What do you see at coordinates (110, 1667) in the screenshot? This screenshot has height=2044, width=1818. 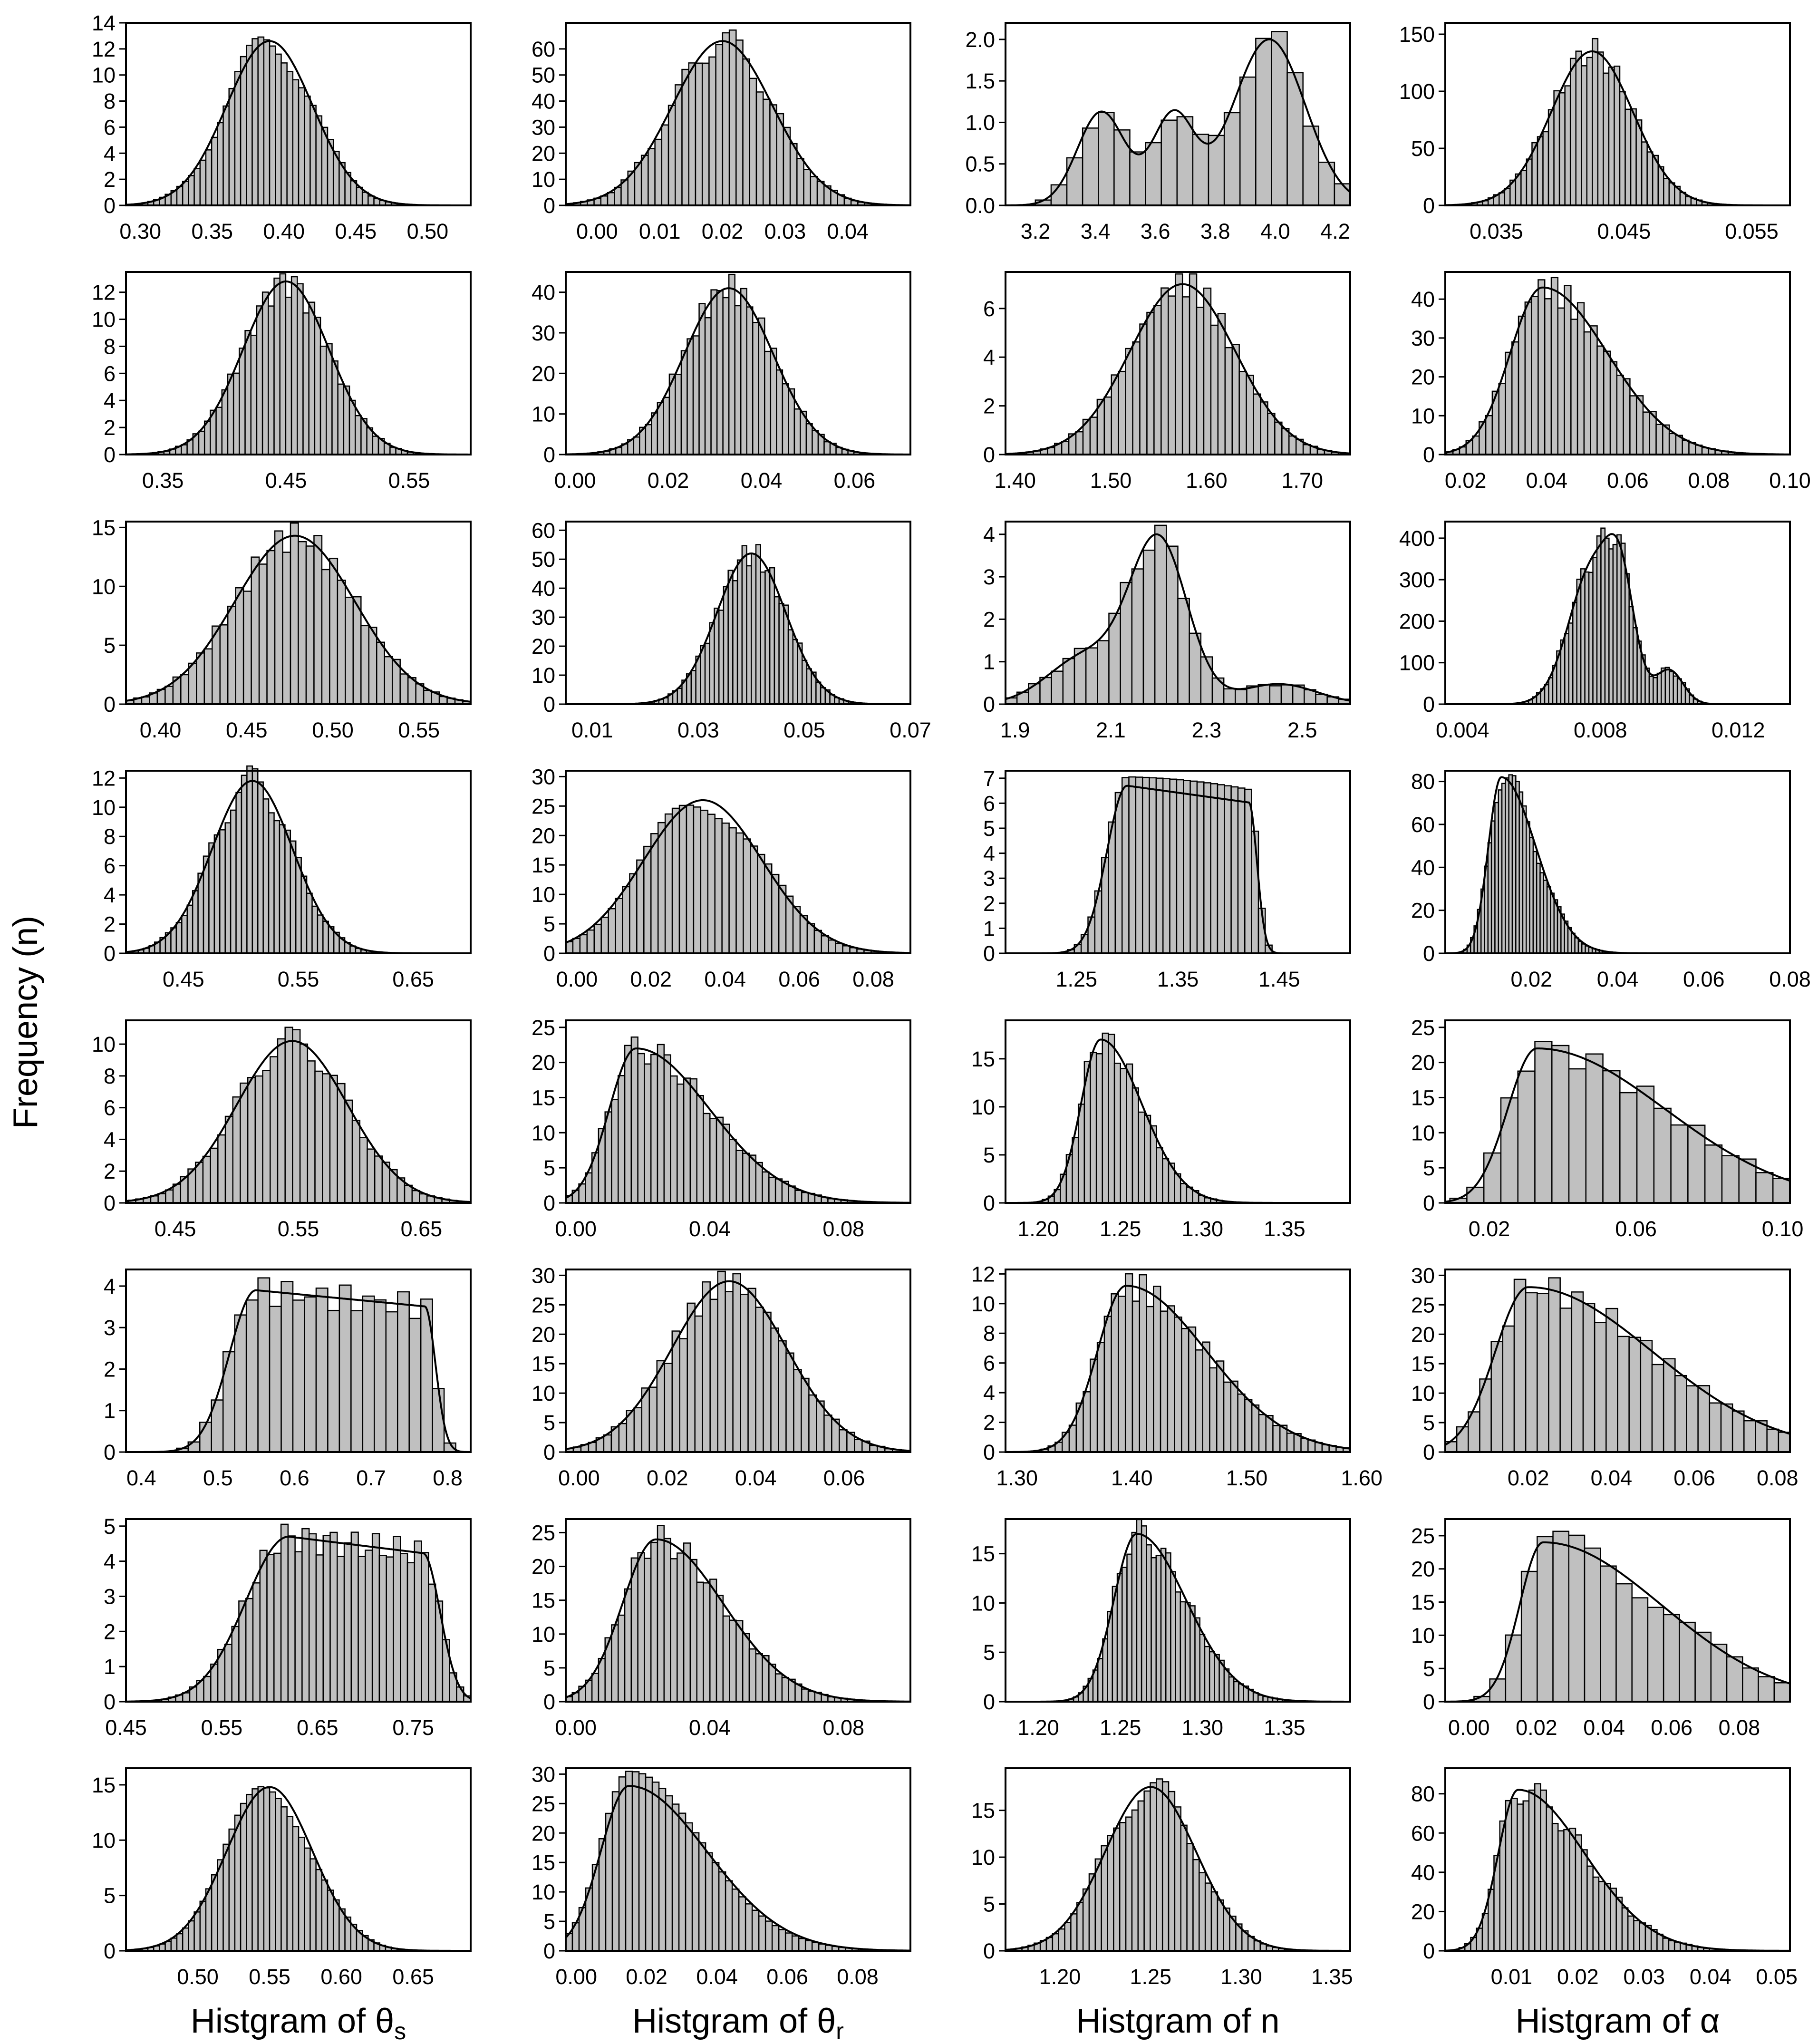 I see `y-tick-label: 1` at bounding box center [110, 1667].